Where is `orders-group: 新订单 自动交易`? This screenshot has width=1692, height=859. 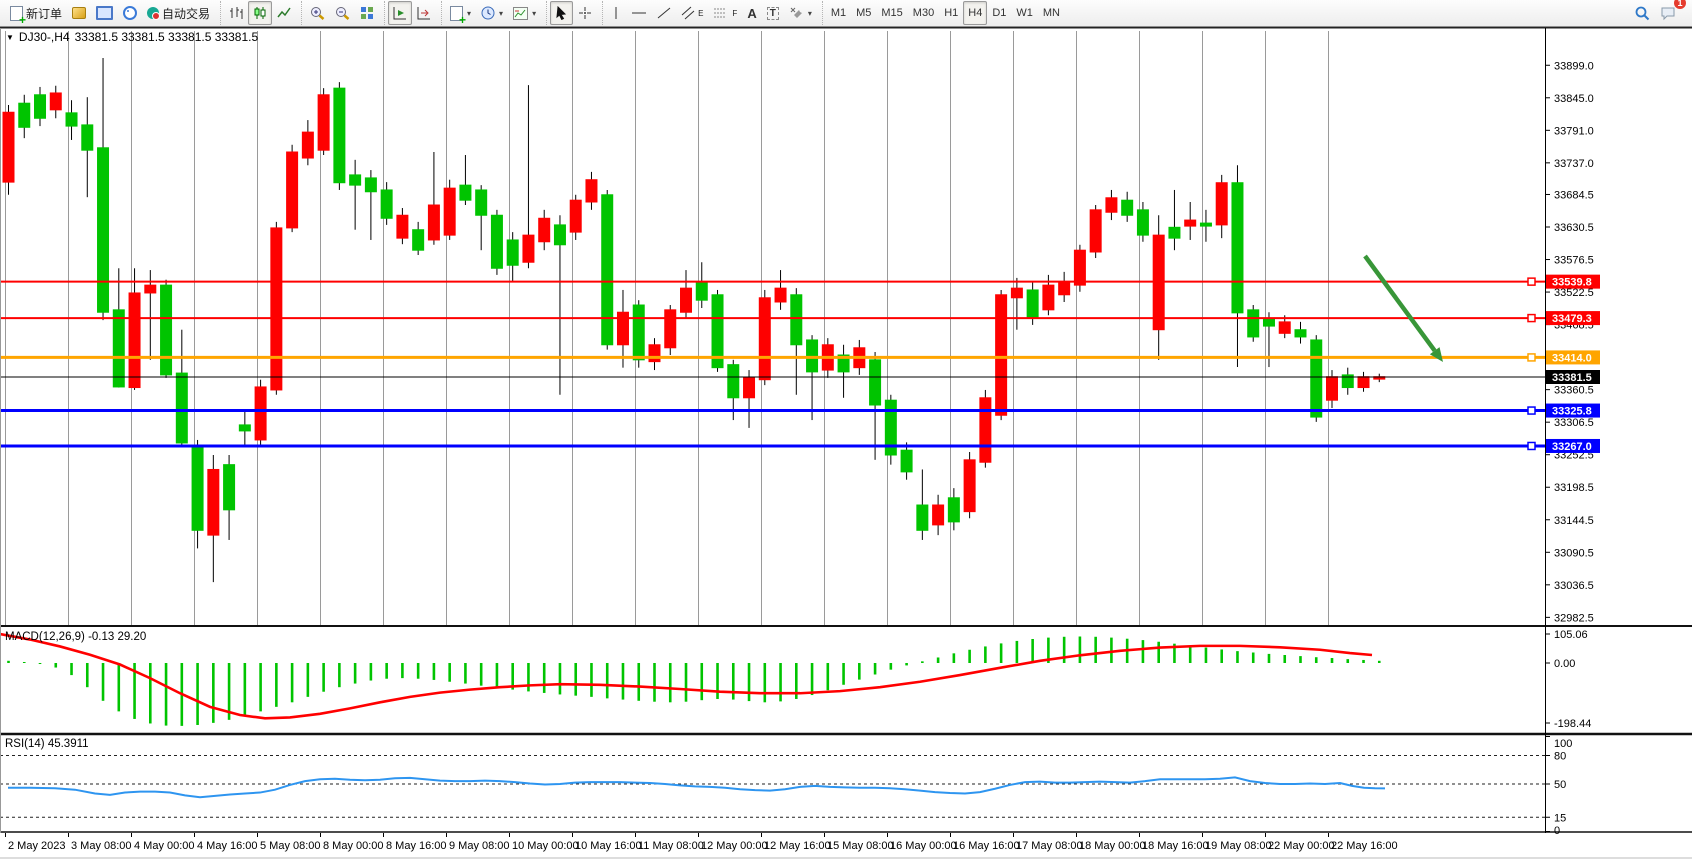 orders-group: 新订单 自动交易 is located at coordinates (110, 13).